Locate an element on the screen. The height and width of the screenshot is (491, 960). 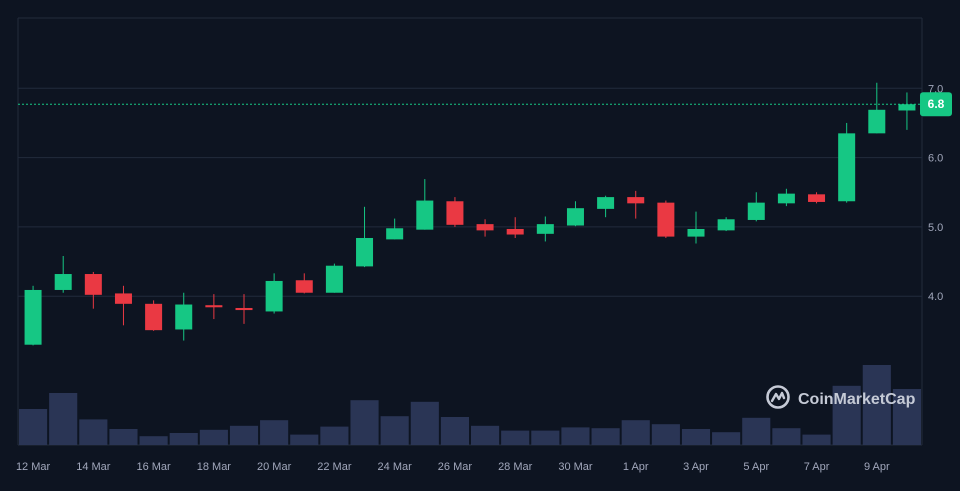
x-tick-label: 22 Mar is located at coordinates (334, 467).